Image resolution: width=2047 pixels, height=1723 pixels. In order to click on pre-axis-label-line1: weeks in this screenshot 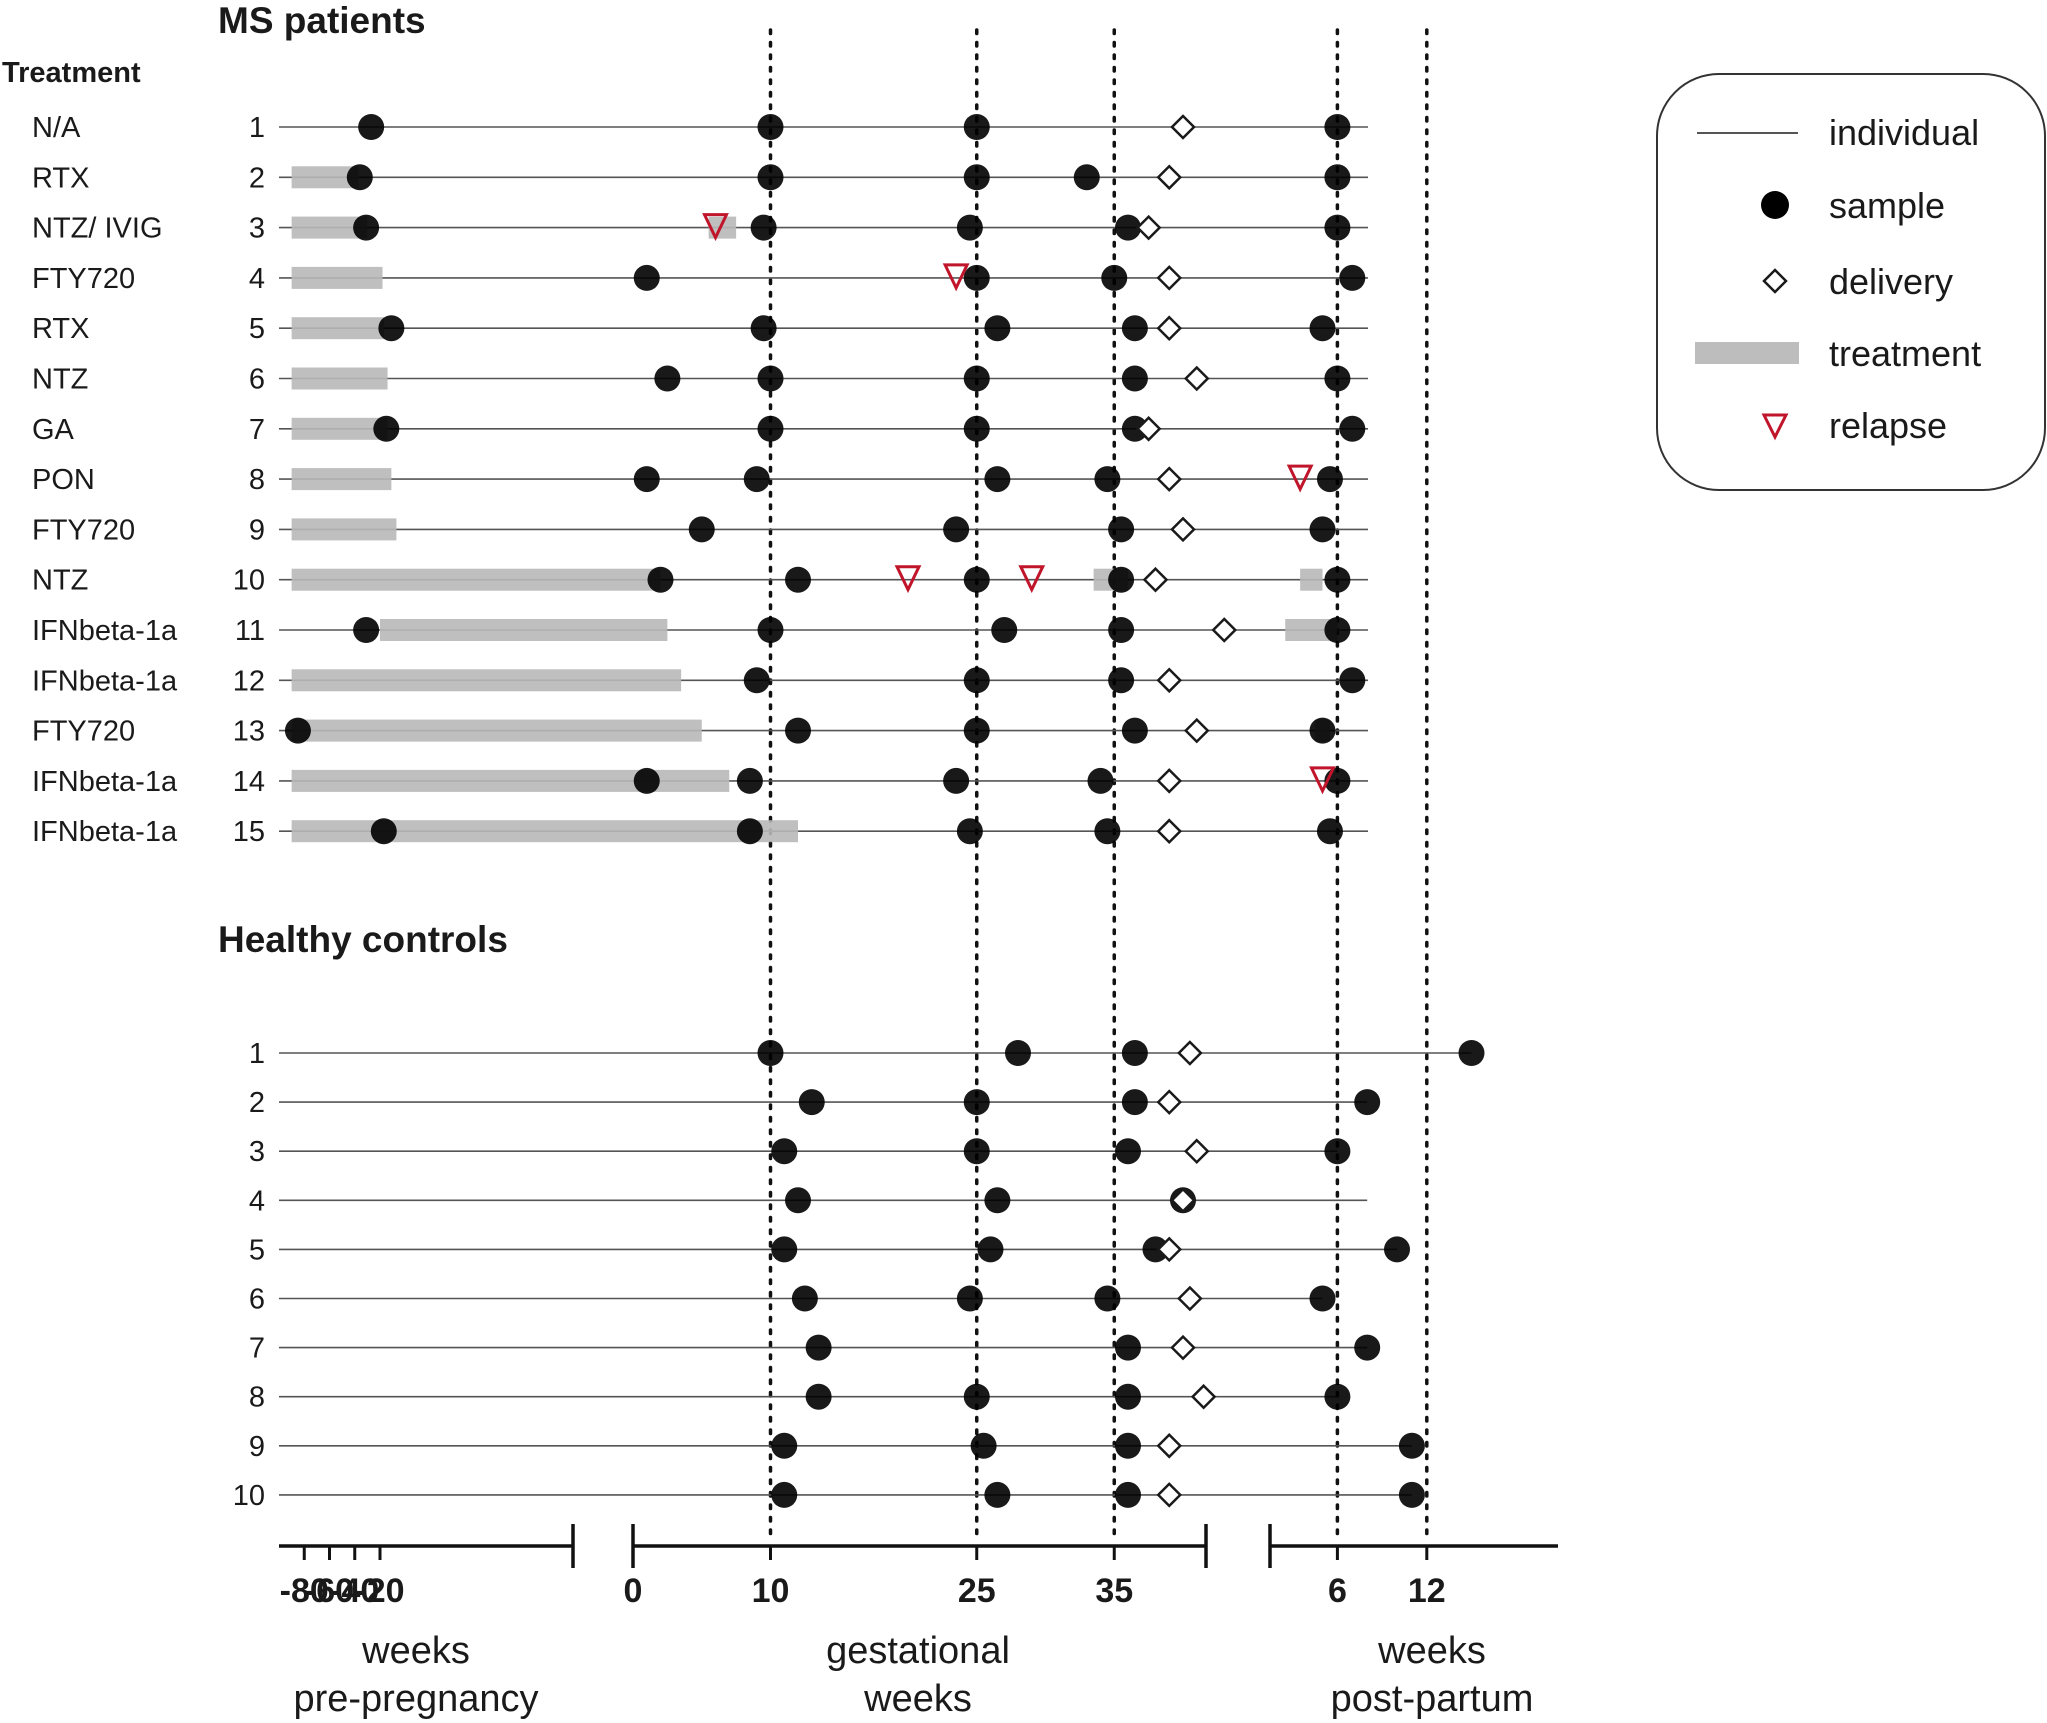, I will do `click(415, 1651)`.